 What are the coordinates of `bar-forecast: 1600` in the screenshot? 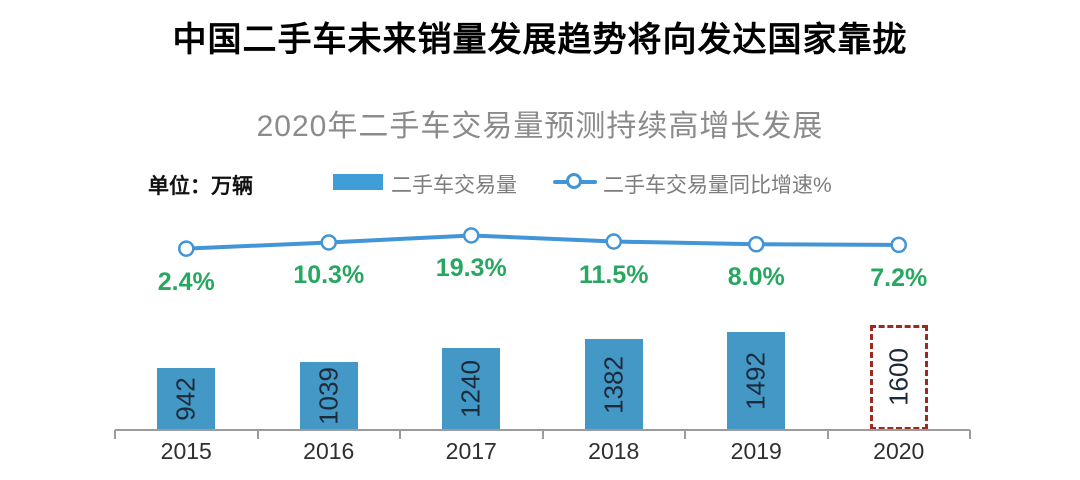 It's located at (898, 377).